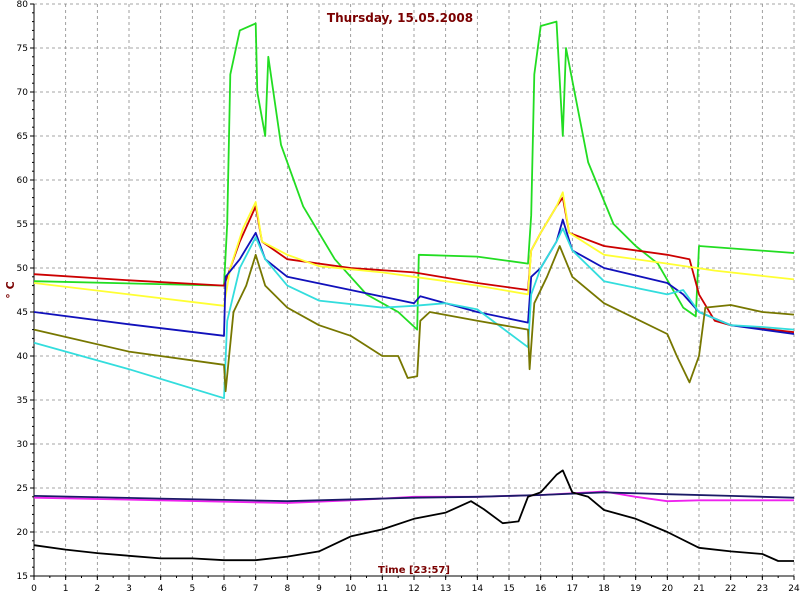 The width and height of the screenshot is (800, 600). What do you see at coordinates (23, 181) in the screenshot?
I see `y-tick-label: 60` at bounding box center [23, 181].